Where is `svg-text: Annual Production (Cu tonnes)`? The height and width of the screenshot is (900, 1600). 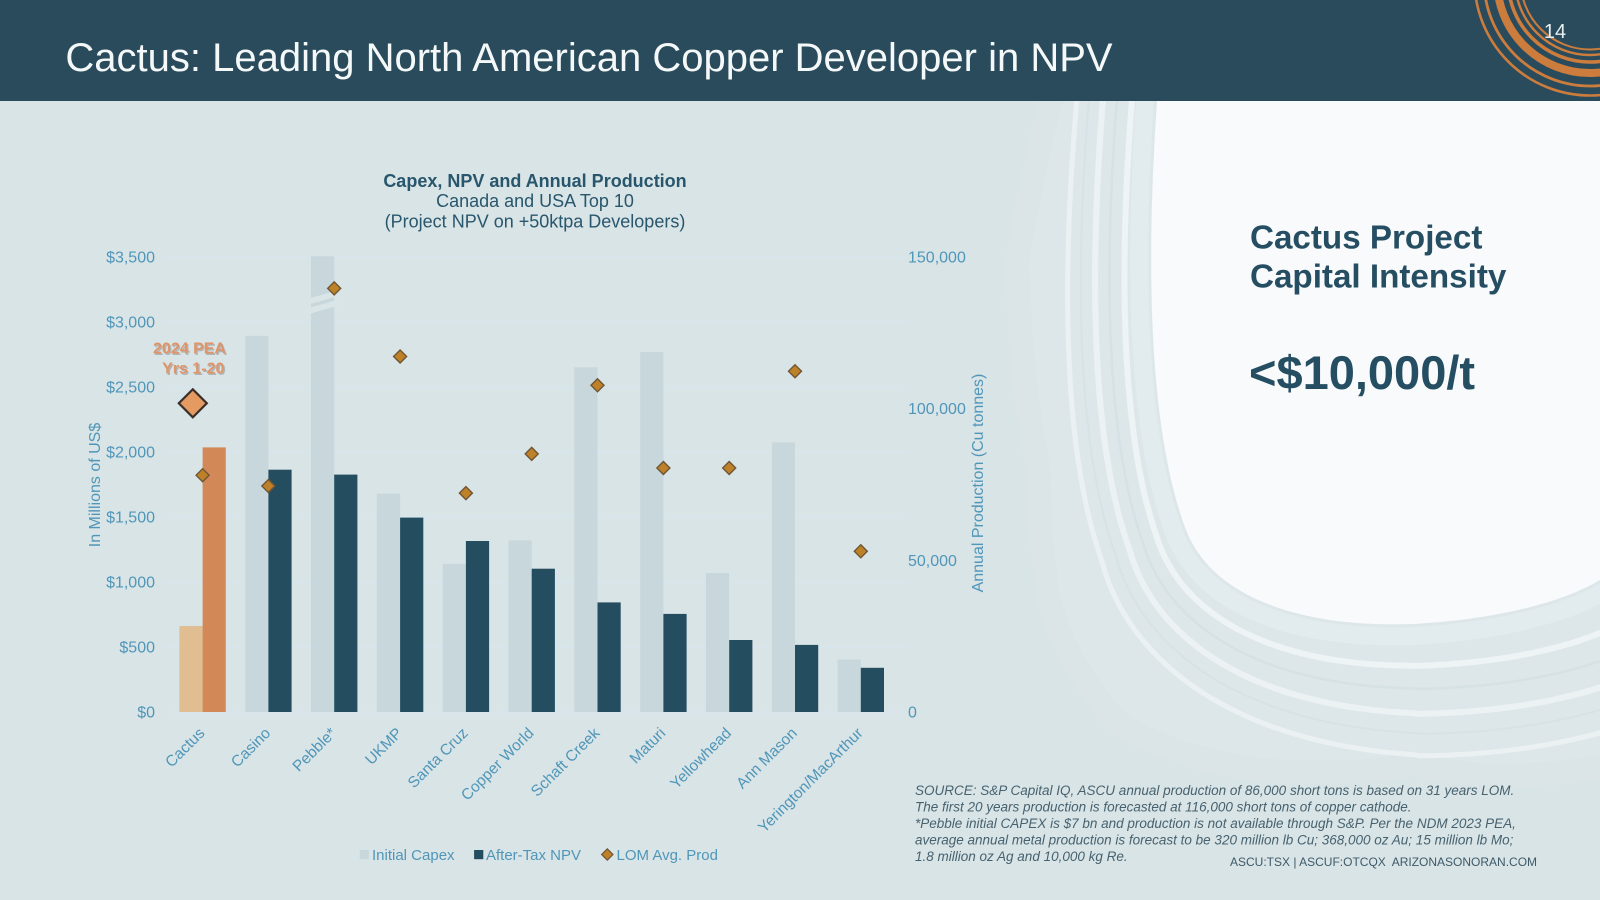 svg-text: Annual Production (Cu tonnes) is located at coordinates (978, 483).